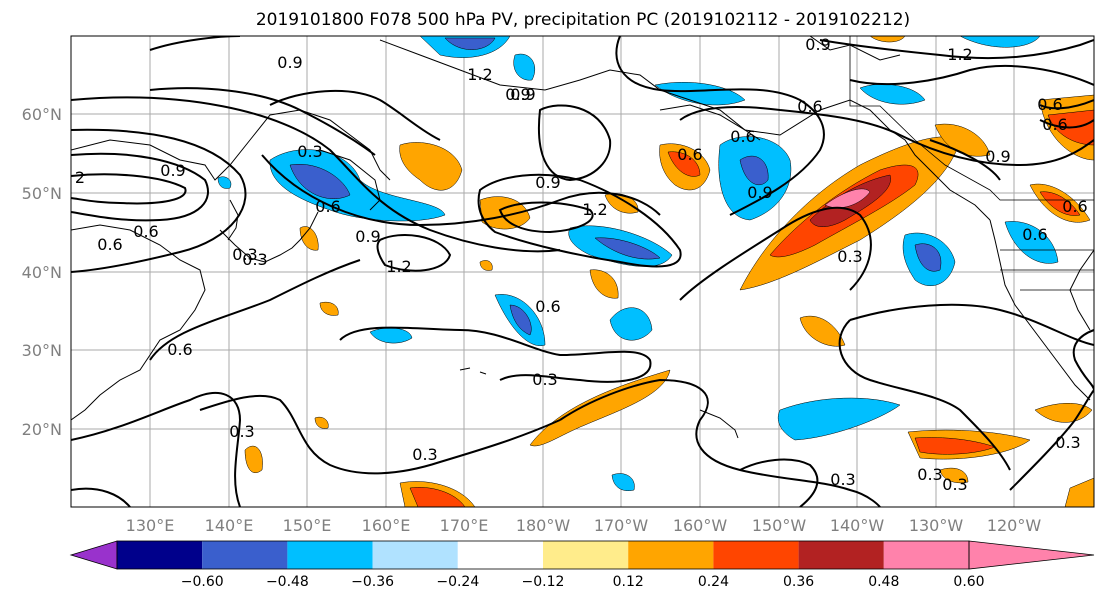  Describe the element at coordinates (1031, 555) in the screenshot. I see `colorbar-extend-high` at that location.